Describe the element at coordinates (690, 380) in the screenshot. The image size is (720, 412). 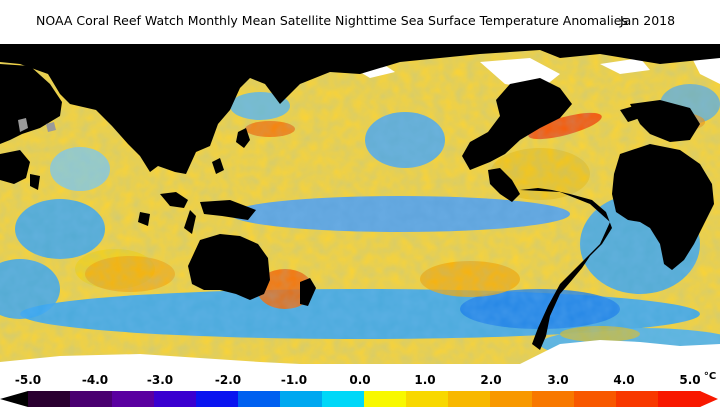
I see `tick-label: 5.0` at that location.